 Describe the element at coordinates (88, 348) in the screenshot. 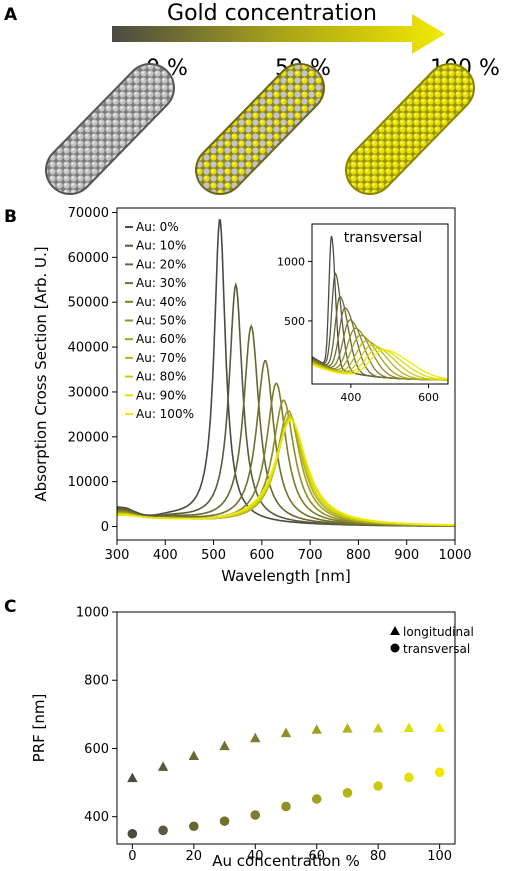

I see `y-tick-label: 40000` at that location.